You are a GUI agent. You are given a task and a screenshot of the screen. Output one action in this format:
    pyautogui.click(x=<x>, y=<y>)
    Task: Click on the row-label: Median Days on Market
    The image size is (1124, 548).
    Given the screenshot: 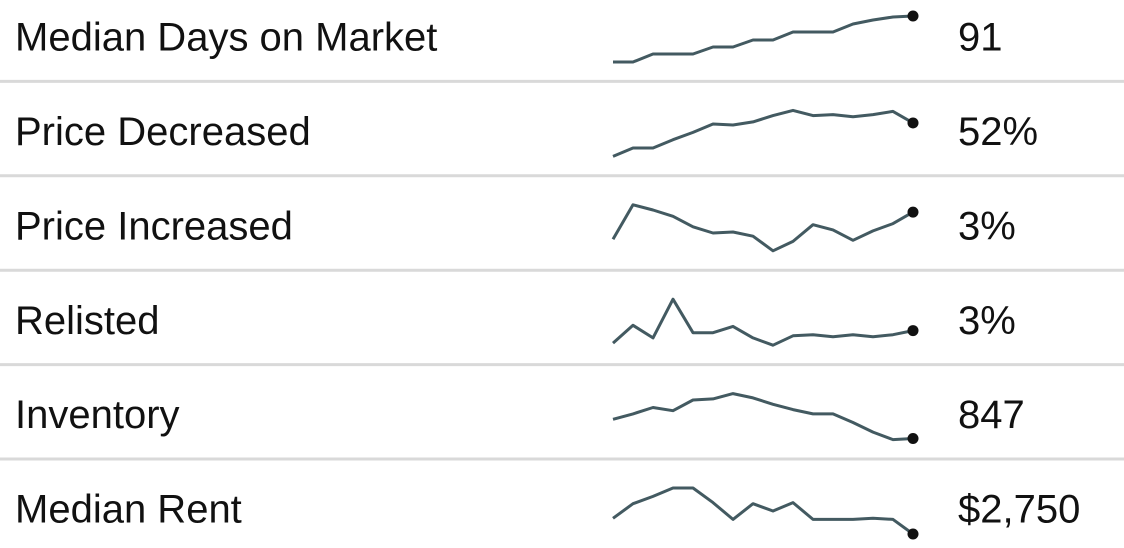 What is the action you would take?
    pyautogui.click(x=226, y=38)
    